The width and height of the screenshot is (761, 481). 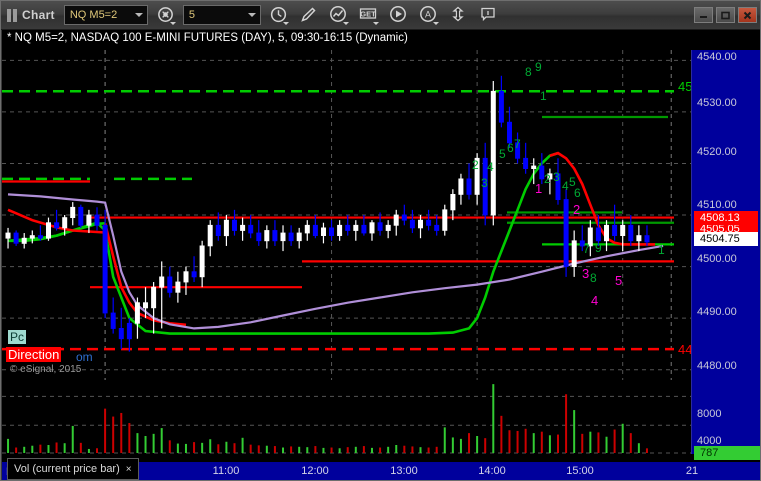 What do you see at coordinates (747, 15) in the screenshot?
I see `close-button` at bounding box center [747, 15].